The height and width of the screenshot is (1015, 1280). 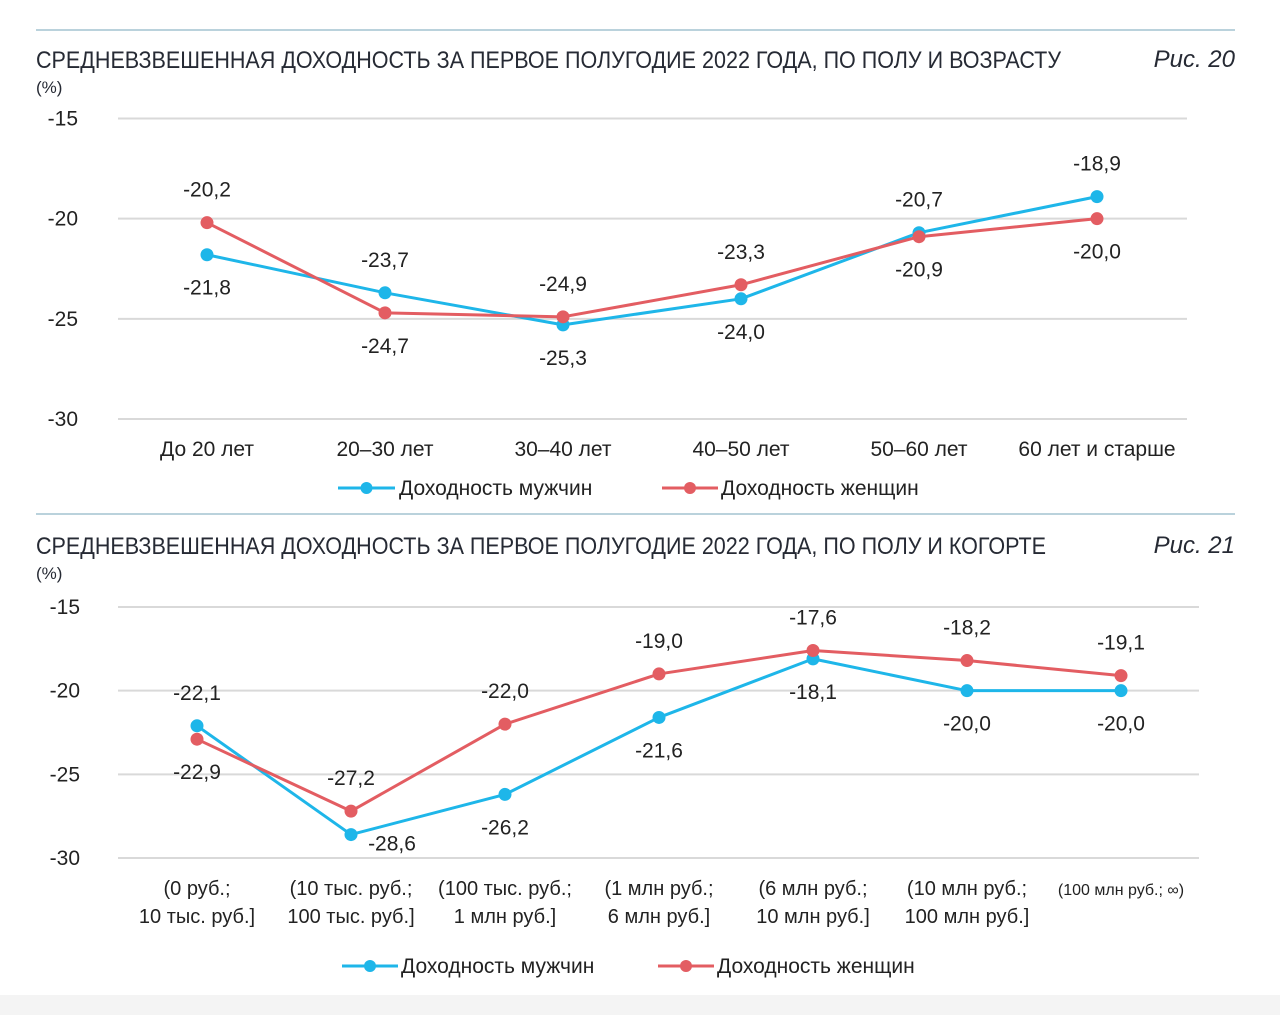 What do you see at coordinates (1121, 890) in the screenshot?
I see `x-tick-label: (100 млн руб.; ∞)` at bounding box center [1121, 890].